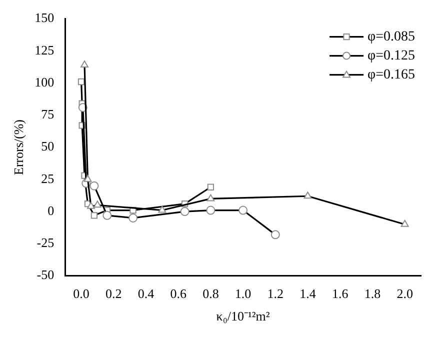  I want to click on x-tick-label: 0.8, so click(210, 294).